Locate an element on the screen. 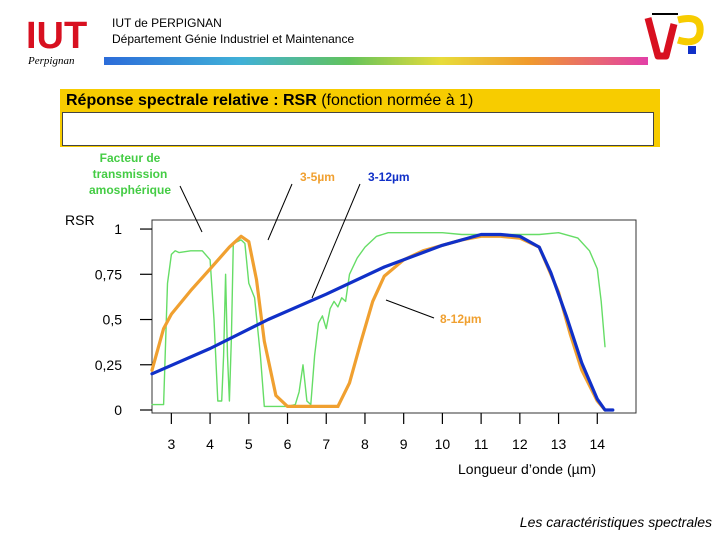  title-inner-box is located at coordinates (358, 129).